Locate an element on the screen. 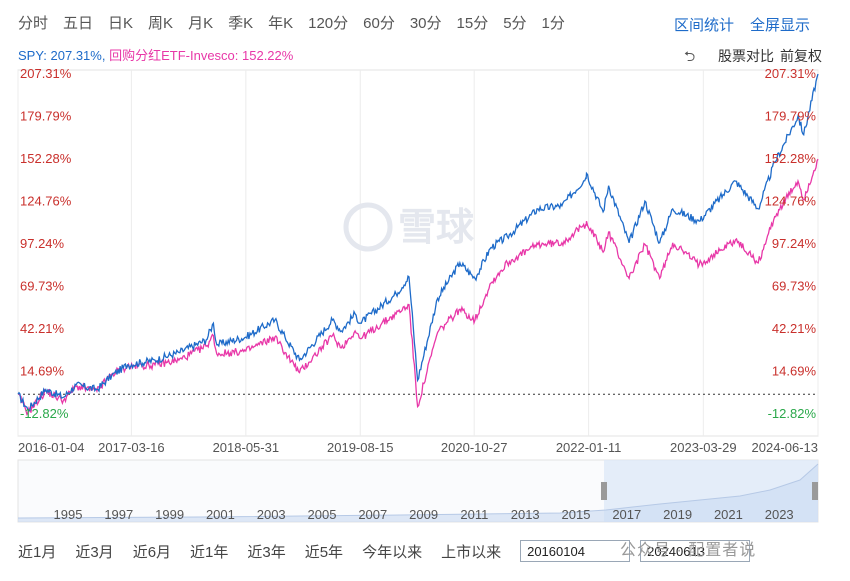 This screenshot has width=850, height=581. watermark-text: 雪球 is located at coordinates (436, 227).